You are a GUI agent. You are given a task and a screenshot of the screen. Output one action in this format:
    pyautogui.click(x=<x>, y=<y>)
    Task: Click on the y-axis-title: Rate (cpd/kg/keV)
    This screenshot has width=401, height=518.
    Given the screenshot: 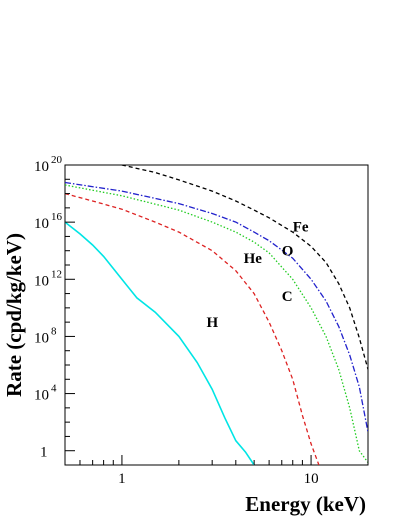 What is the action you would take?
    pyautogui.click(x=14, y=315)
    